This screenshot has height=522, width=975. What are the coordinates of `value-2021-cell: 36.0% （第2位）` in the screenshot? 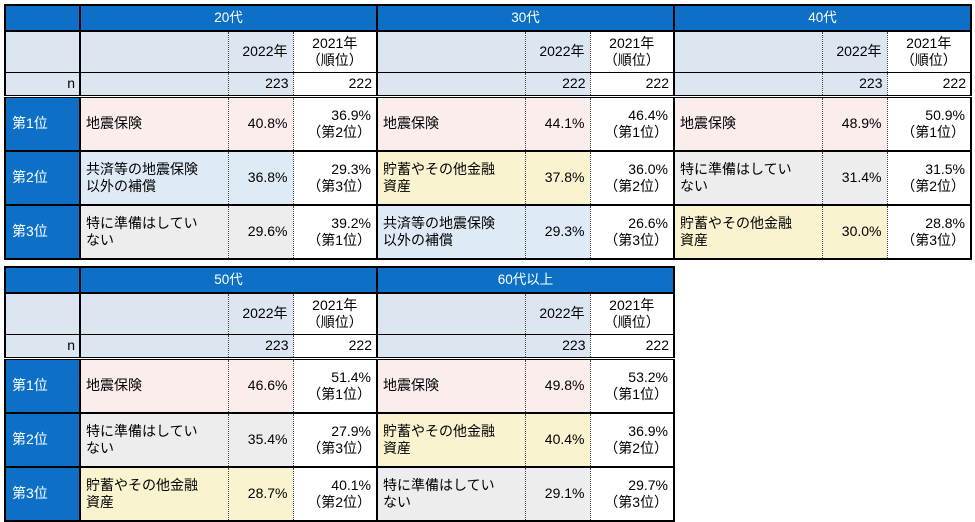 It's located at (632, 177).